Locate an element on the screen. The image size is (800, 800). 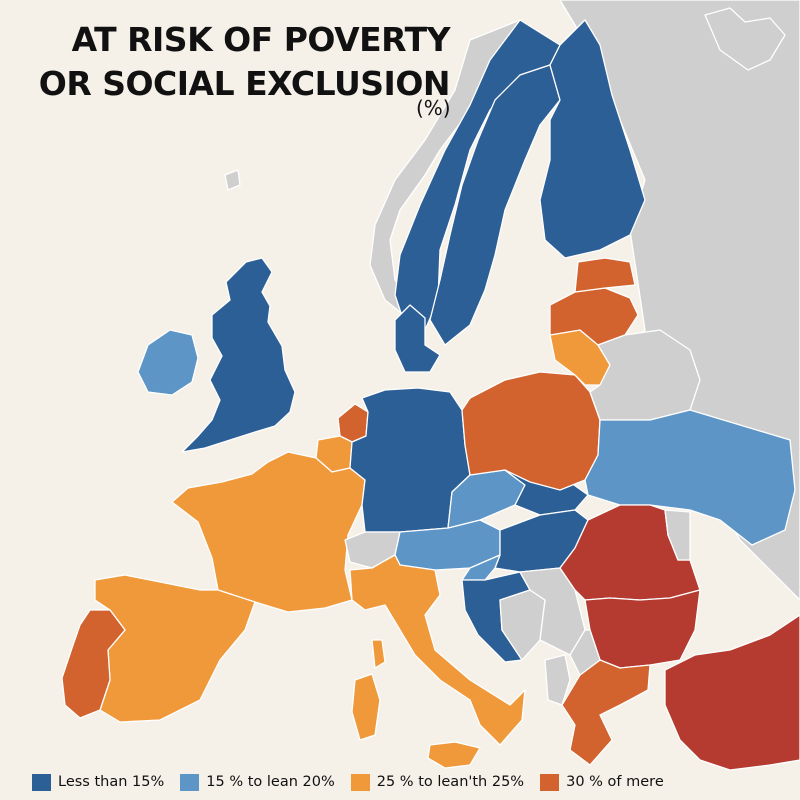
region-italy is located at coordinates (437, 650).